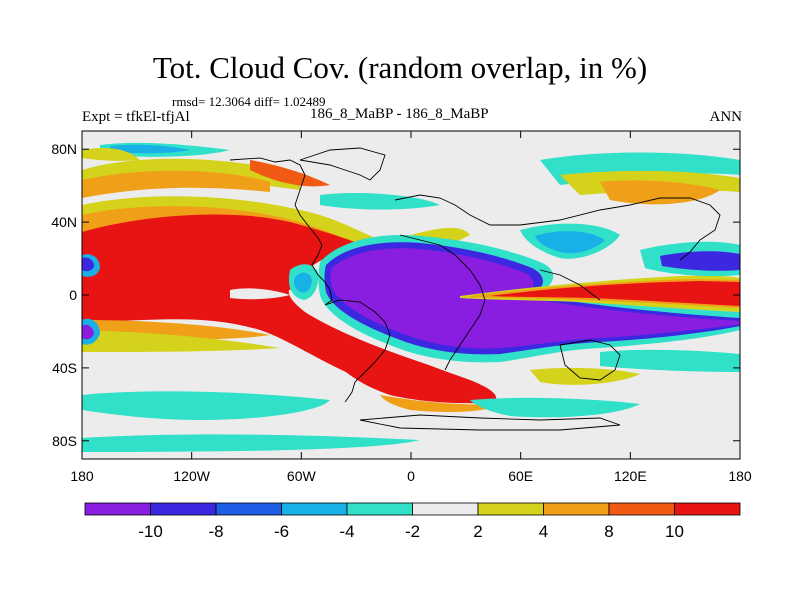  What do you see at coordinates (136, 117) in the screenshot?
I see `experiment-label: Expt = tfkEl-tfjAl` at bounding box center [136, 117].